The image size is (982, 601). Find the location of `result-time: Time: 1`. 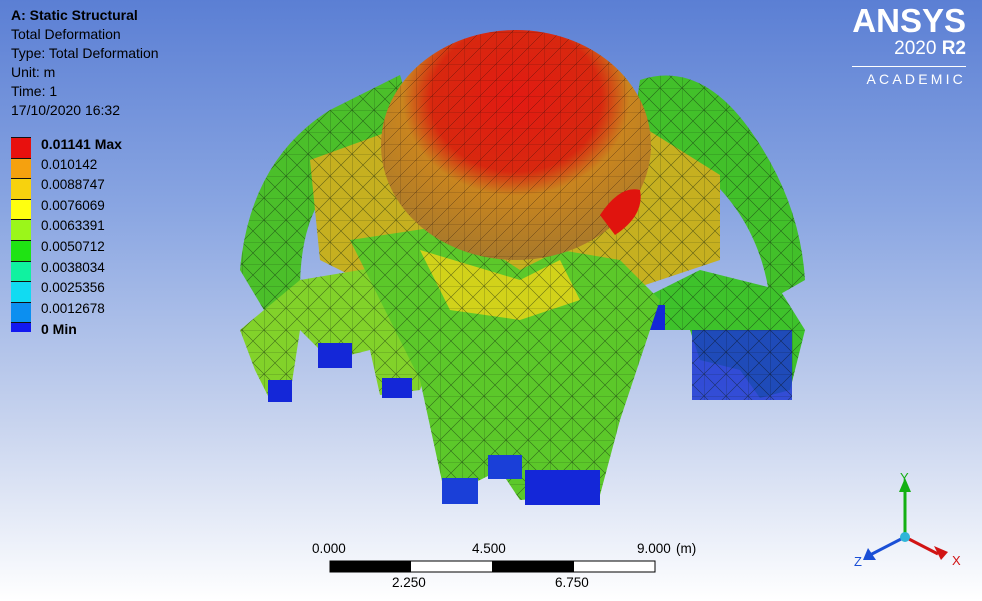

result-time: Time: 1 is located at coordinates (34, 91).